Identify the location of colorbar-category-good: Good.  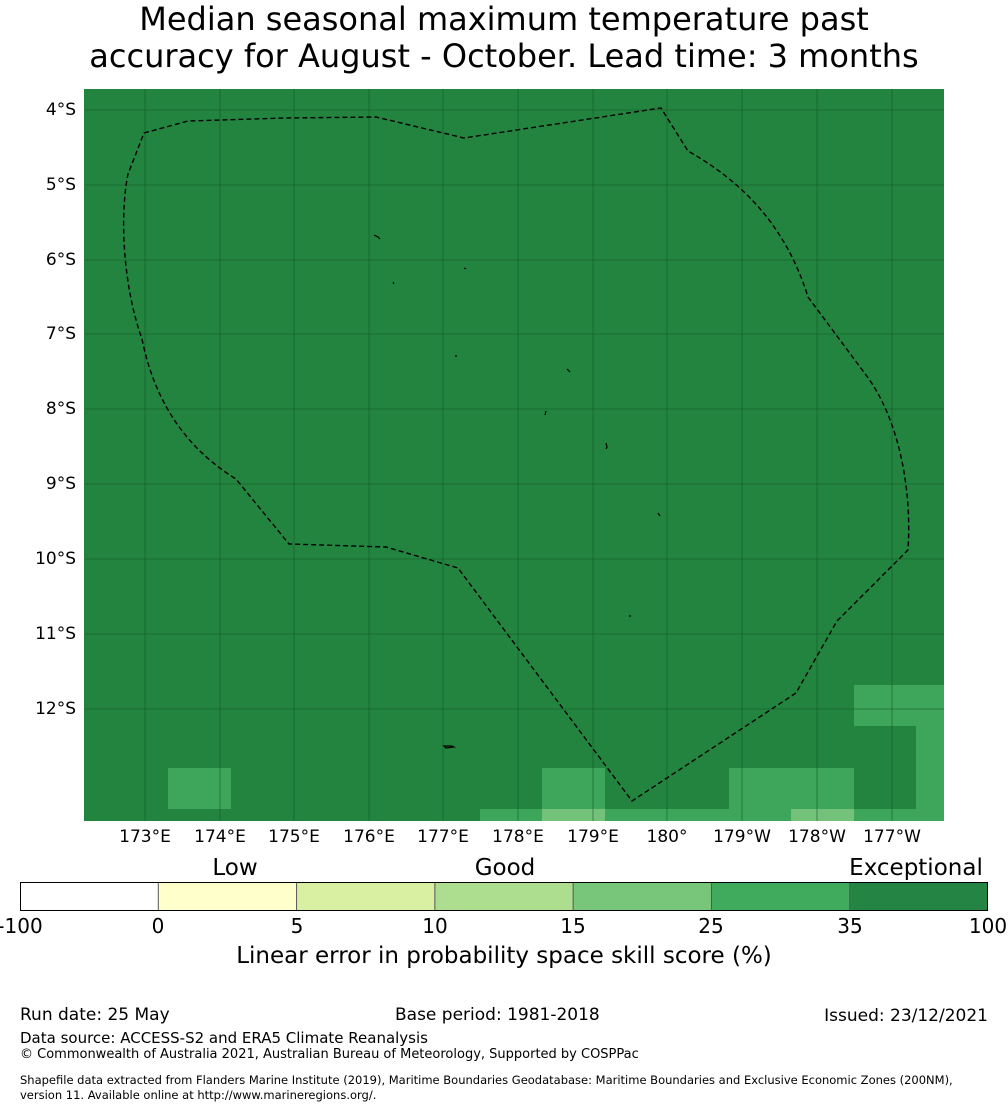
(505, 868).